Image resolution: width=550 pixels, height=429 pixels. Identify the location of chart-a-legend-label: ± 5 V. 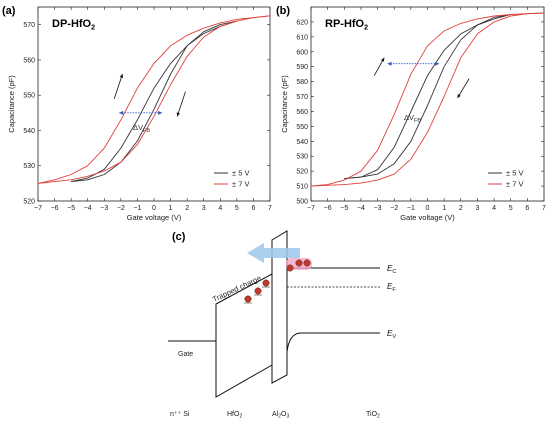
(240, 173).